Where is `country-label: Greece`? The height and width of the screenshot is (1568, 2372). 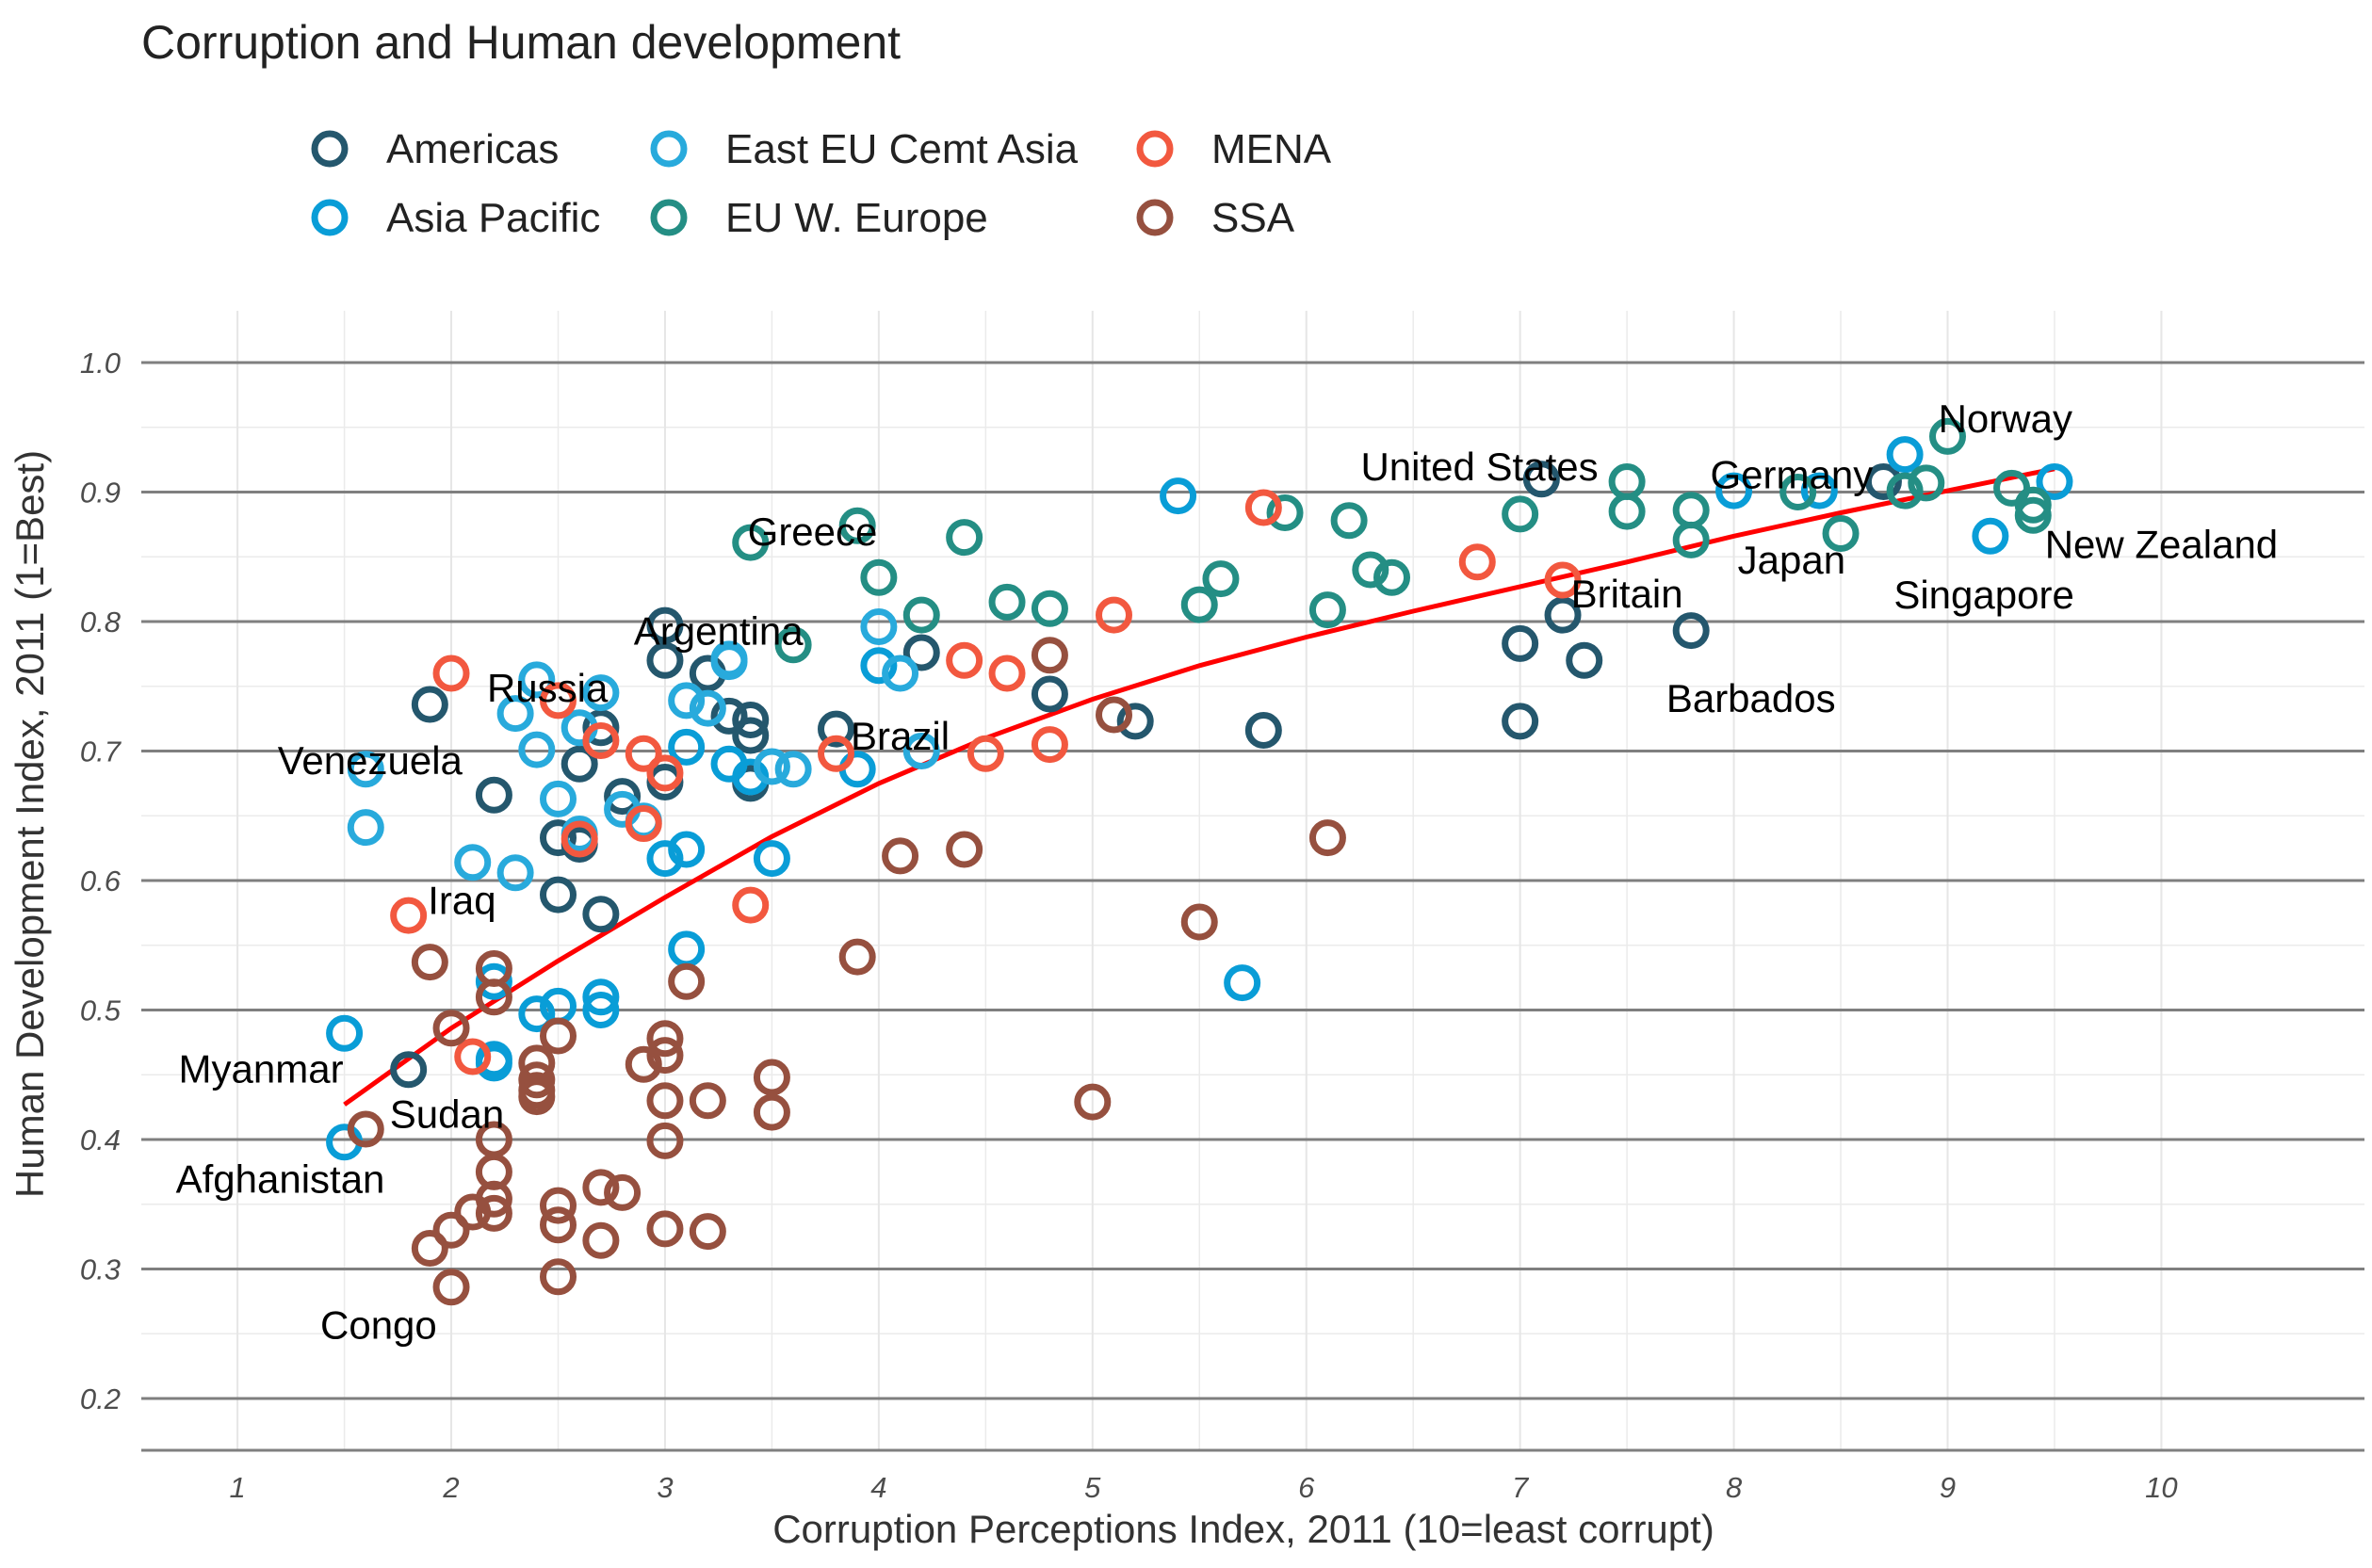
country-label: Greece is located at coordinates (813, 531).